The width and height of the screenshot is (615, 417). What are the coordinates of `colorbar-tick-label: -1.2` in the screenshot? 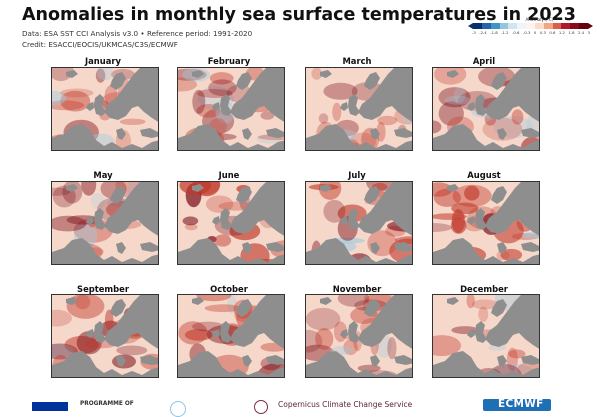 It's located at (505, 32).